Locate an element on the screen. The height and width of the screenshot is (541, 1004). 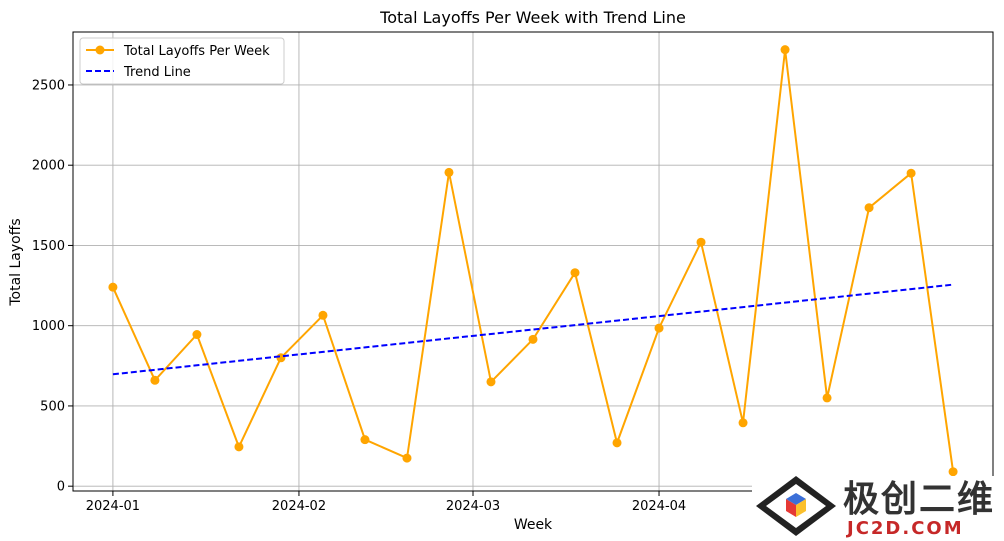
y-tick-label: 2000 is located at coordinates (48, 166).